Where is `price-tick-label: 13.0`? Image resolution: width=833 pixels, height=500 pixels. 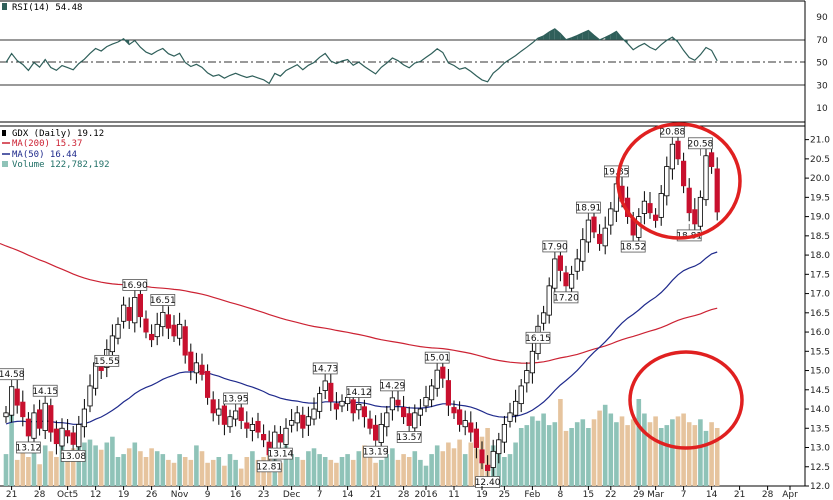
price-tick-label: 13.0 is located at coordinates (820, 449).